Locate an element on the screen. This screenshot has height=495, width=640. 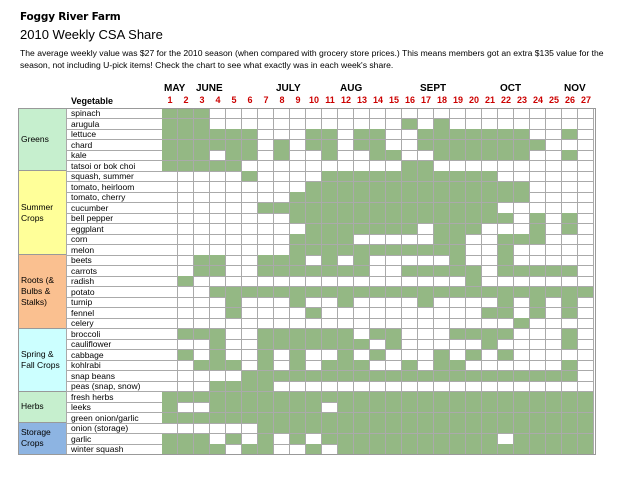
vegetable-label: squash, summer is located at coordinates (114, 176).